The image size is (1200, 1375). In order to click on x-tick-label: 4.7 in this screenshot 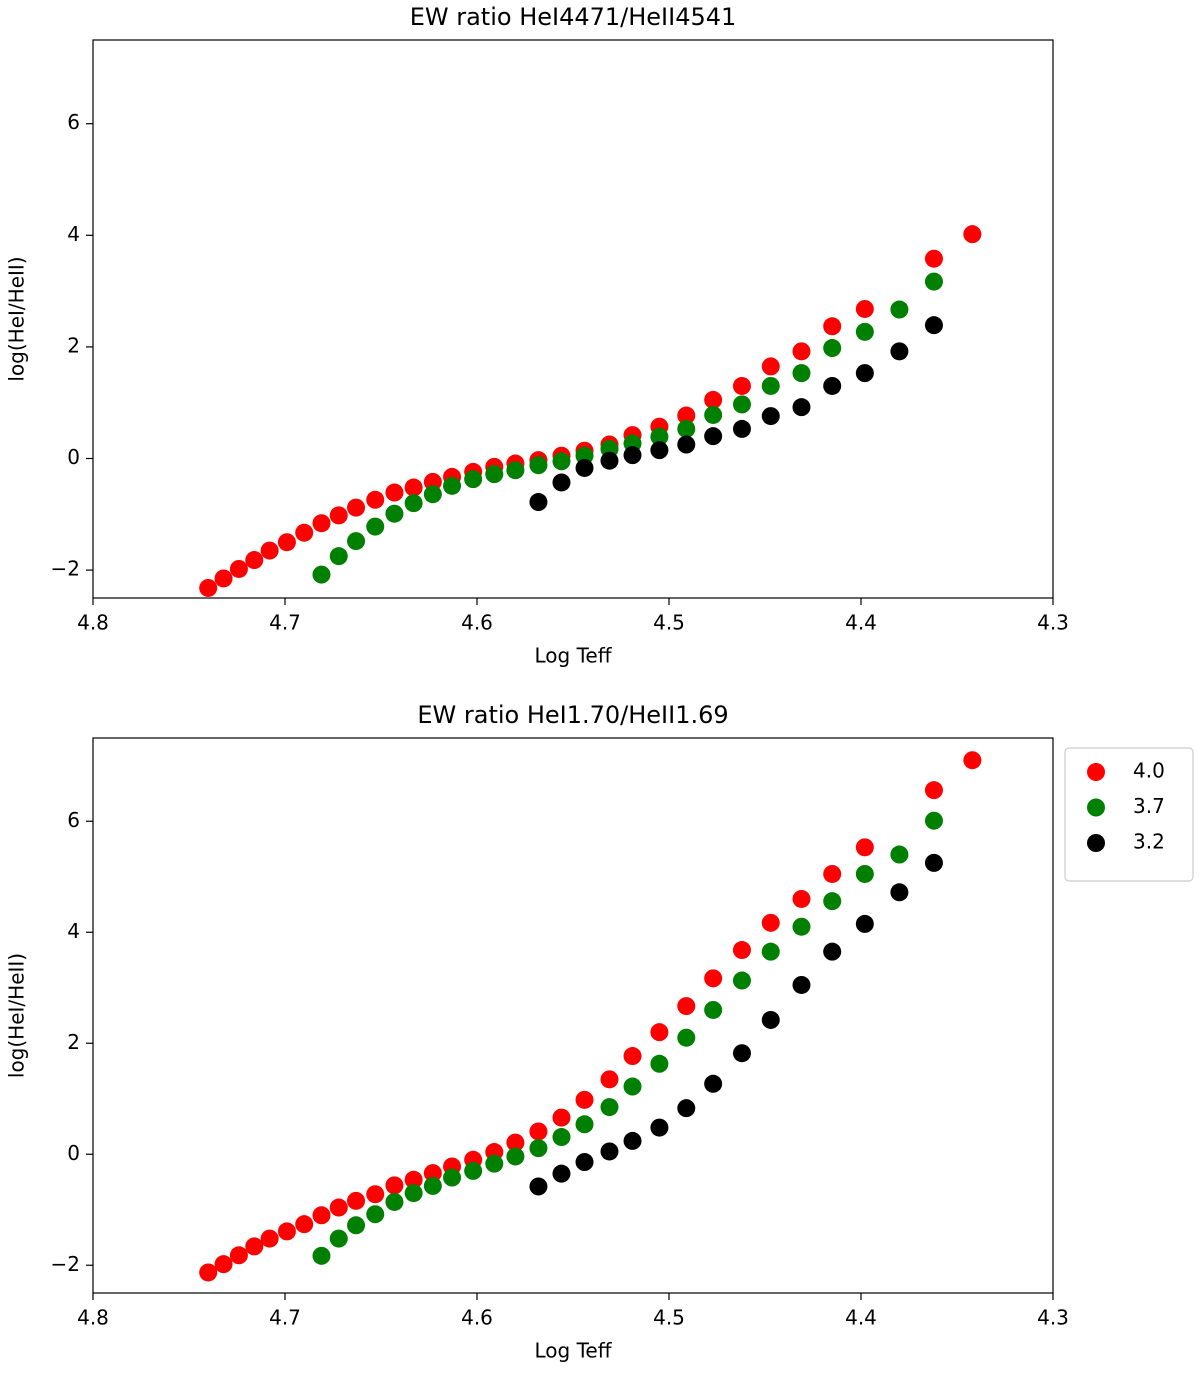, I will do `click(285, 1318)`.